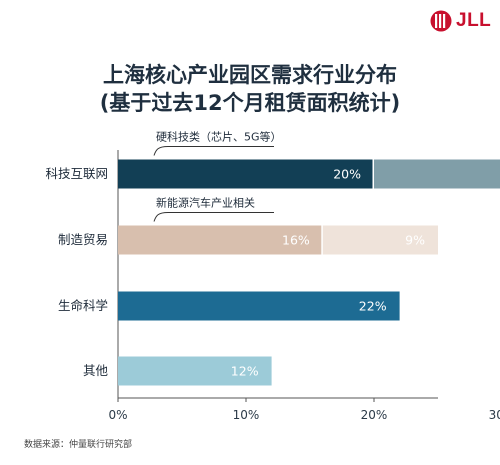 Image resolution: width=500 pixels, height=465 pixels. What do you see at coordinates (250, 75) in the screenshot?
I see `chart-title: 上海核心产业园区需求行业分布` at bounding box center [250, 75].